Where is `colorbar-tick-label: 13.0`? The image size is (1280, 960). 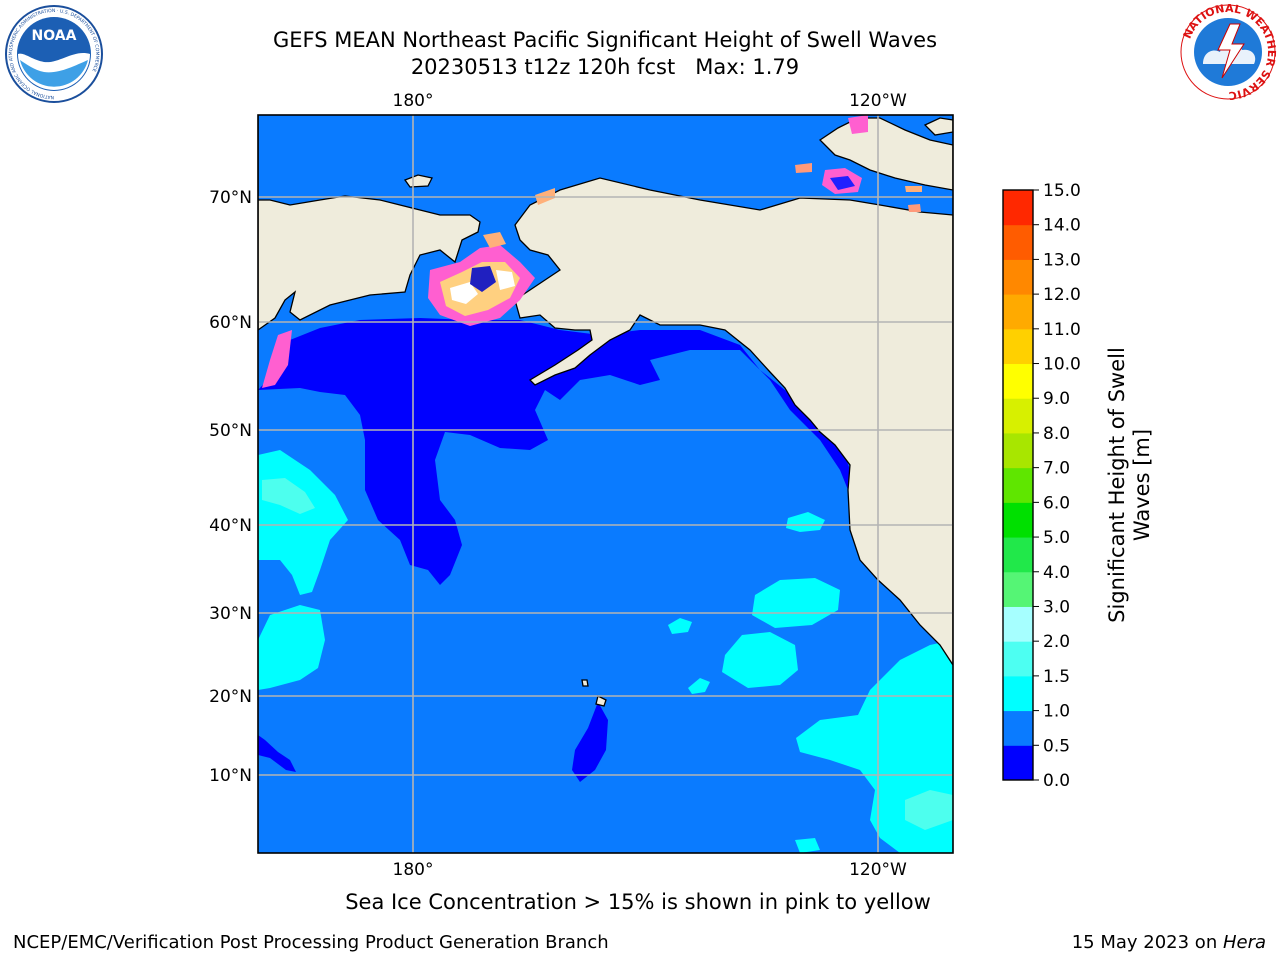 colorbar-tick-label: 13.0 is located at coordinates (1062, 260).